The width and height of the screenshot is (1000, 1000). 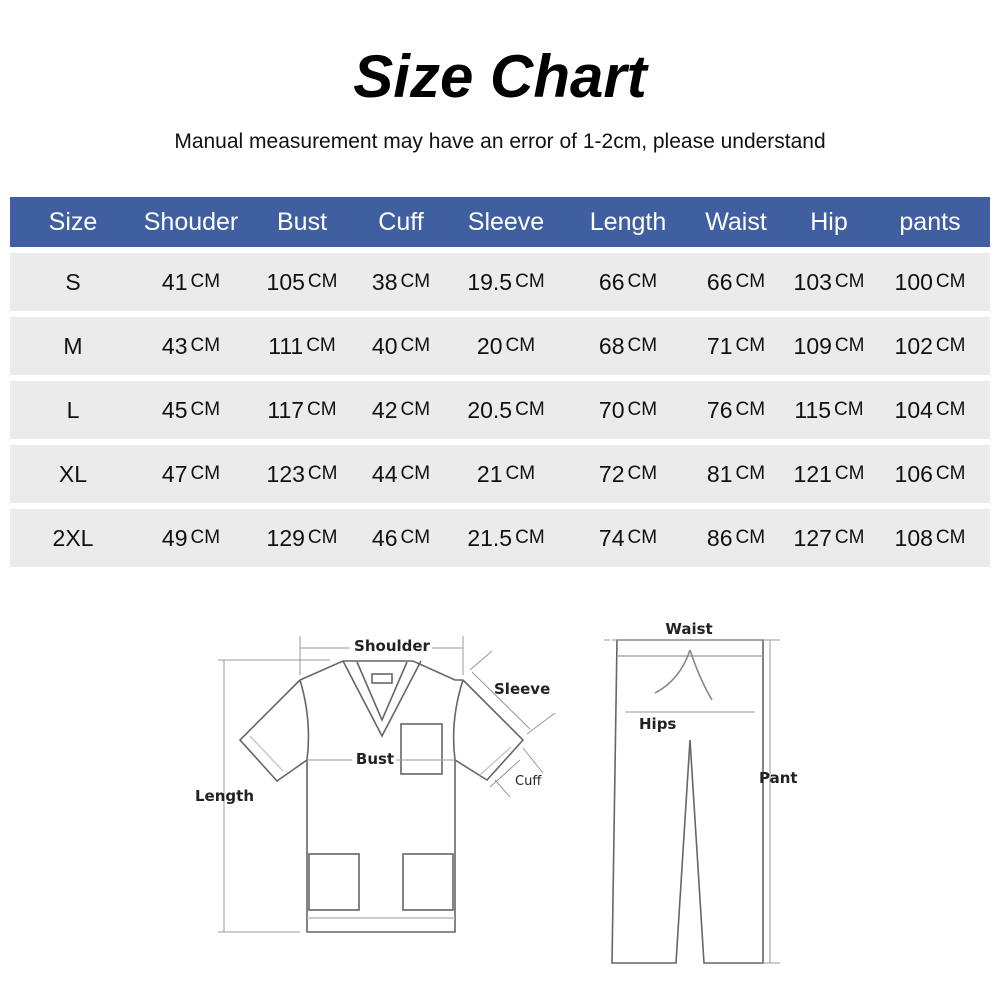 What do you see at coordinates (302, 221) in the screenshot?
I see `column-header: Bust` at bounding box center [302, 221].